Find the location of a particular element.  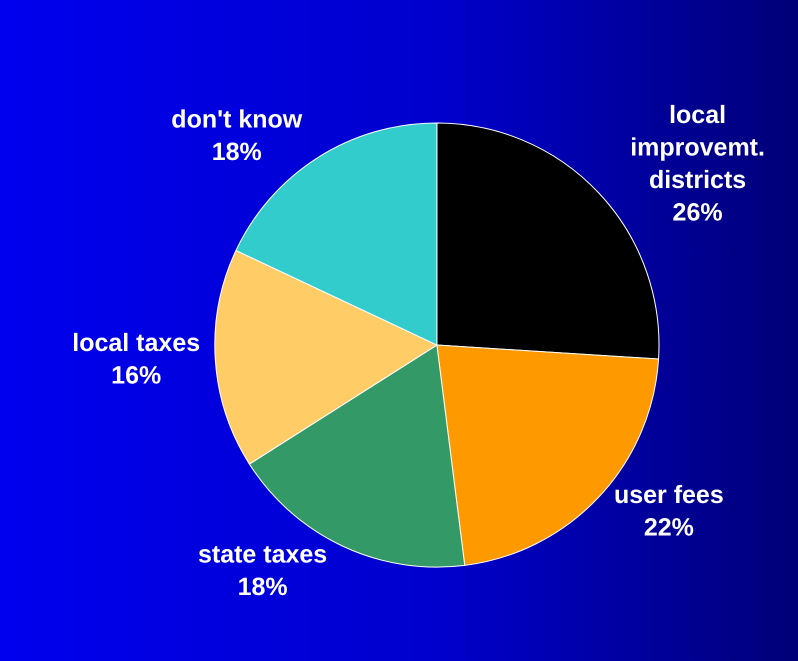

slice-label: user fees is located at coordinates (669, 495).